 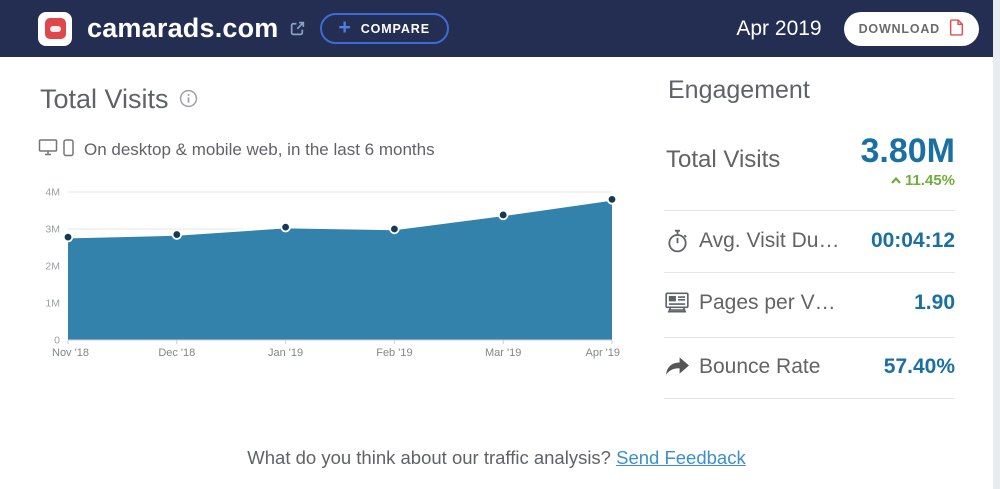 What do you see at coordinates (779, 28) in the screenshot?
I see `date-label: Apr 2019` at bounding box center [779, 28].